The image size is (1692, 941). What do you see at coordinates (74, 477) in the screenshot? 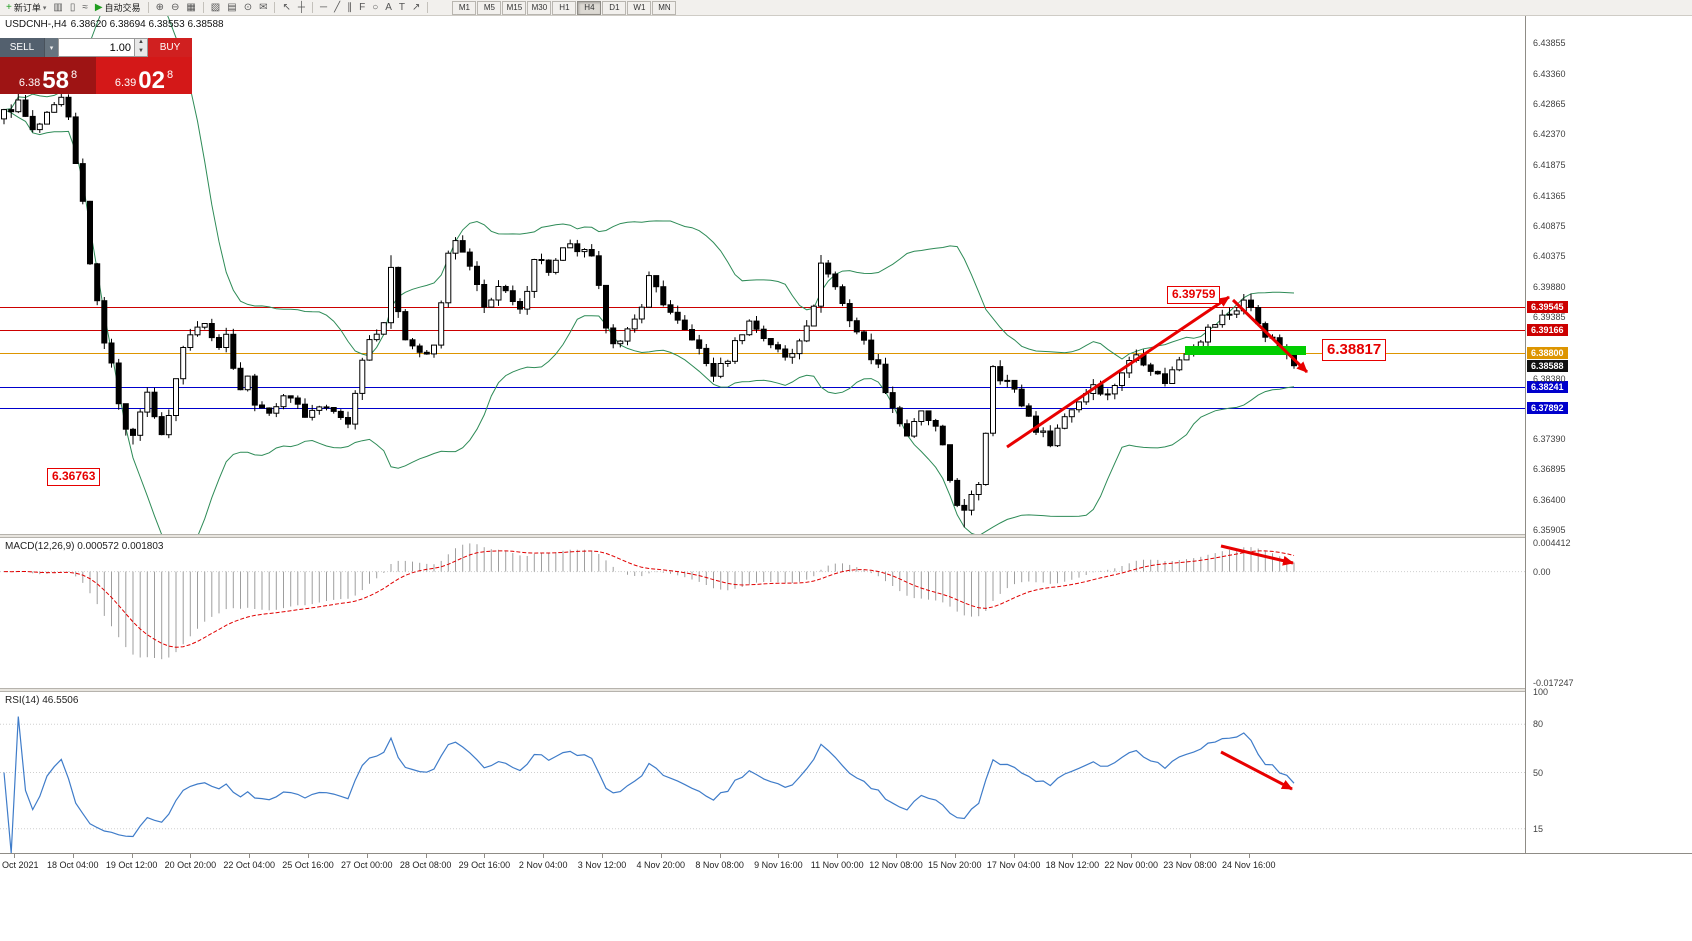
I see `support-price-label: 6.36763` at bounding box center [74, 477].